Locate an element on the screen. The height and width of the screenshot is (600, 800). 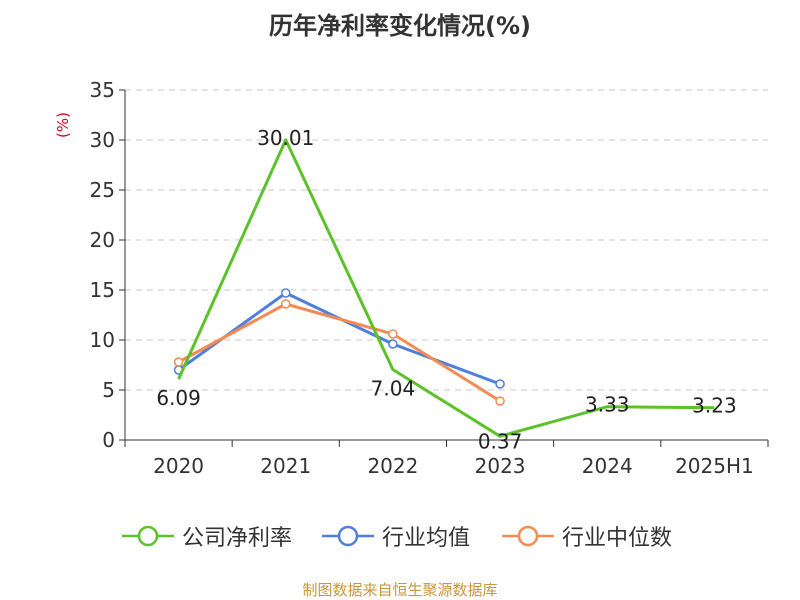
y-tick-label: 25 is located at coordinates (102, 190).